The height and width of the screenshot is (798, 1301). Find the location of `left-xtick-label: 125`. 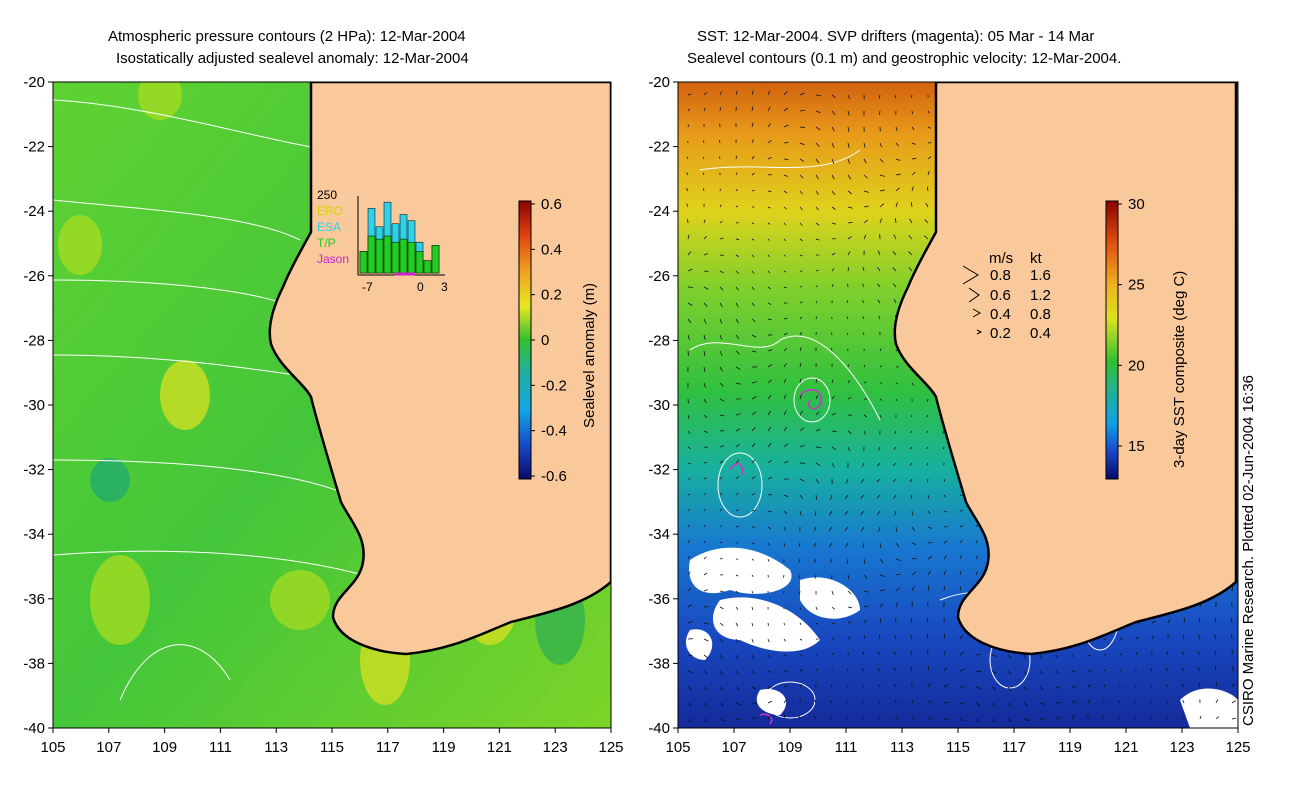

left-xtick-label: 125 is located at coordinates (610, 747).